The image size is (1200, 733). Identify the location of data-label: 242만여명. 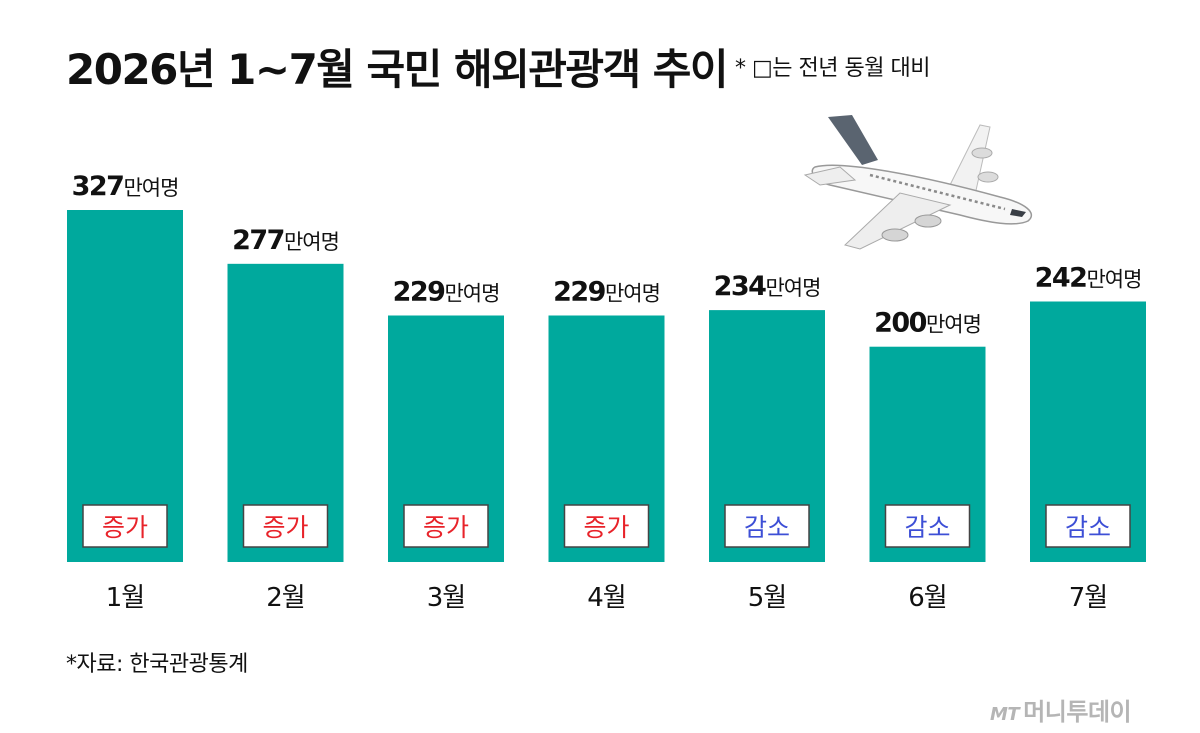
(1088, 277).